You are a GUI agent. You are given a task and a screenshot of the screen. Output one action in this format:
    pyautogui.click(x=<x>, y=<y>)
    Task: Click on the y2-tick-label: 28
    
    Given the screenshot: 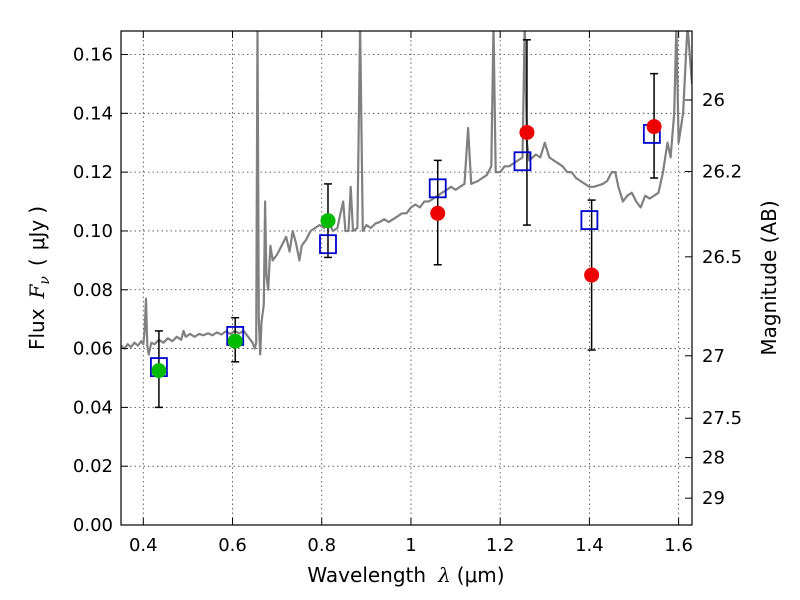 What is the action you would take?
    pyautogui.click(x=713, y=458)
    